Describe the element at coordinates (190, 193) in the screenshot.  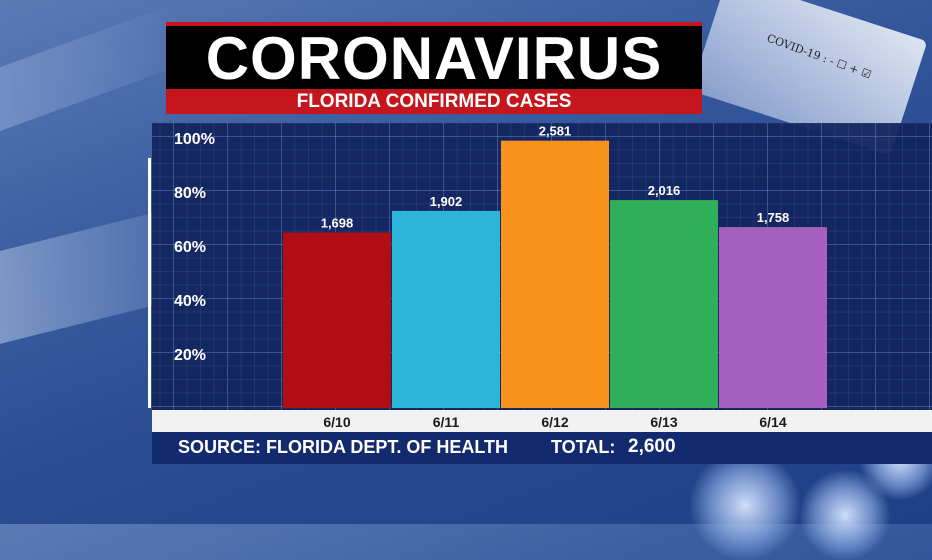
I see `y-tick-label: 80%` at that location.